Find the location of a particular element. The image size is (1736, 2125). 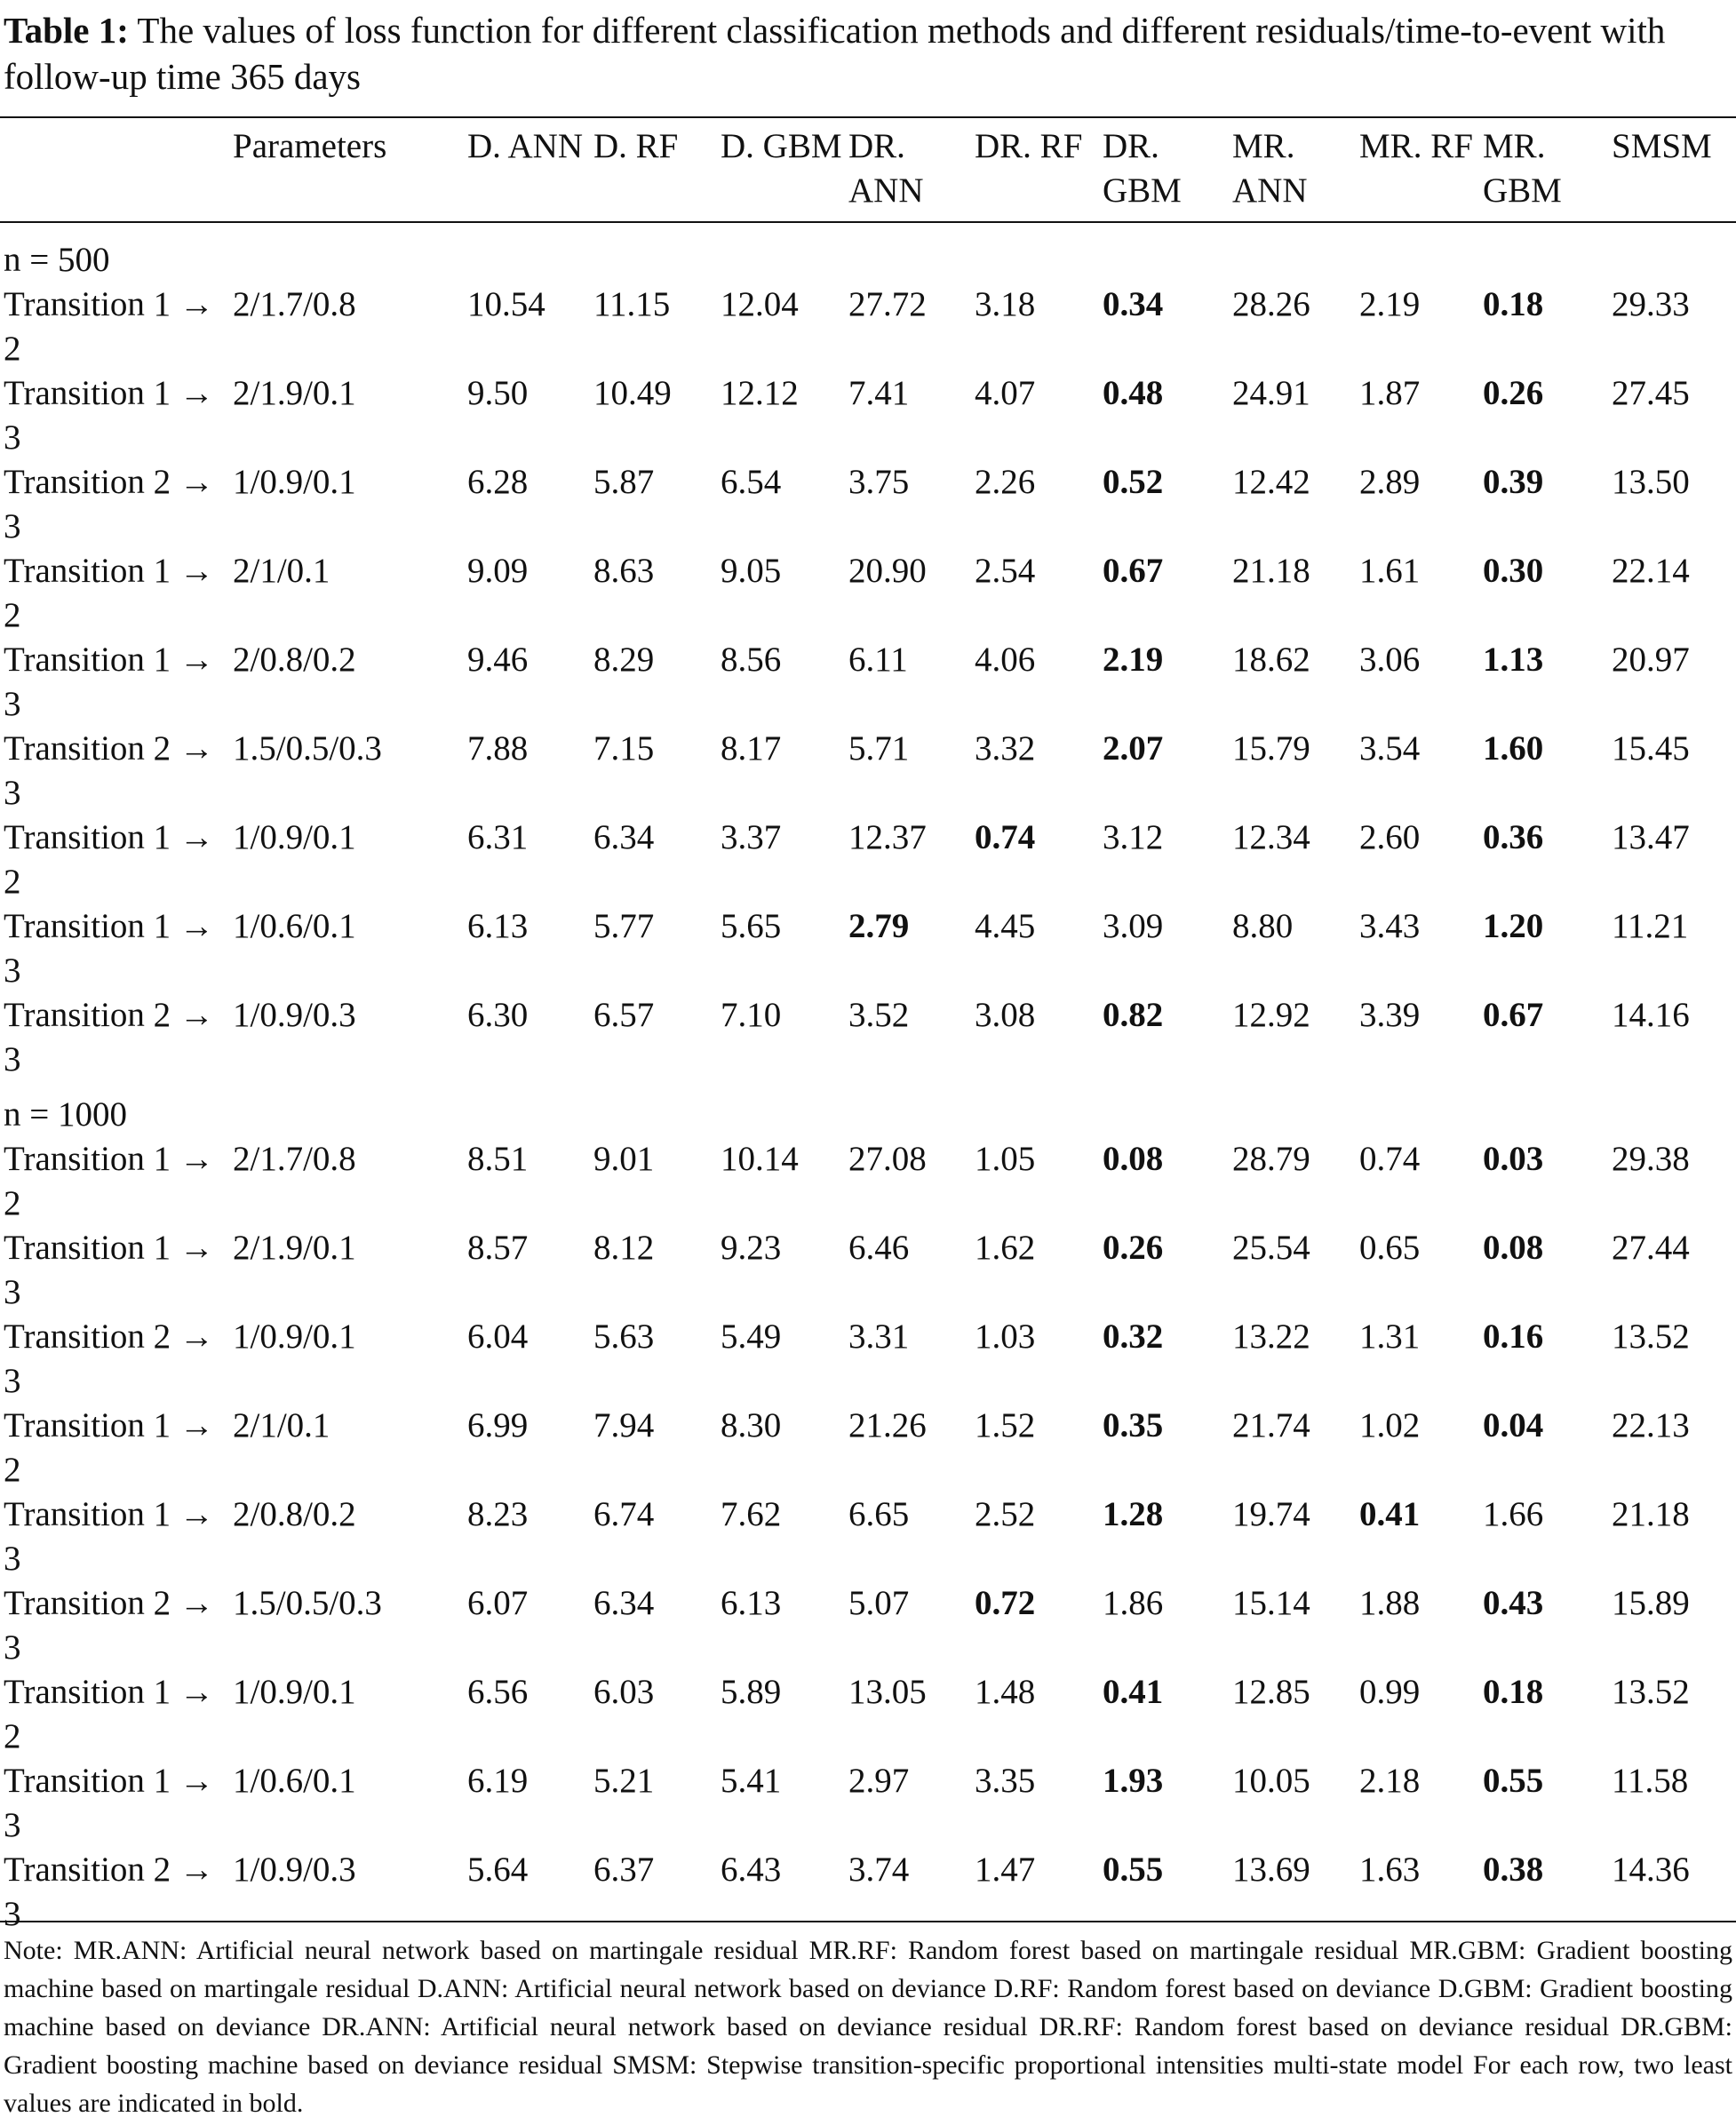

value-text: 2.18 is located at coordinates (1390, 1781).